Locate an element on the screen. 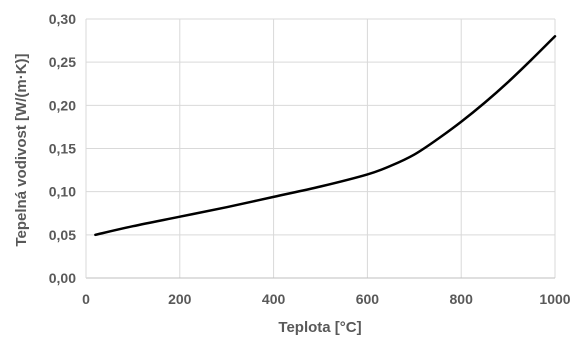 The width and height of the screenshot is (577, 345). x-tick-label: 400 is located at coordinates (274, 299).